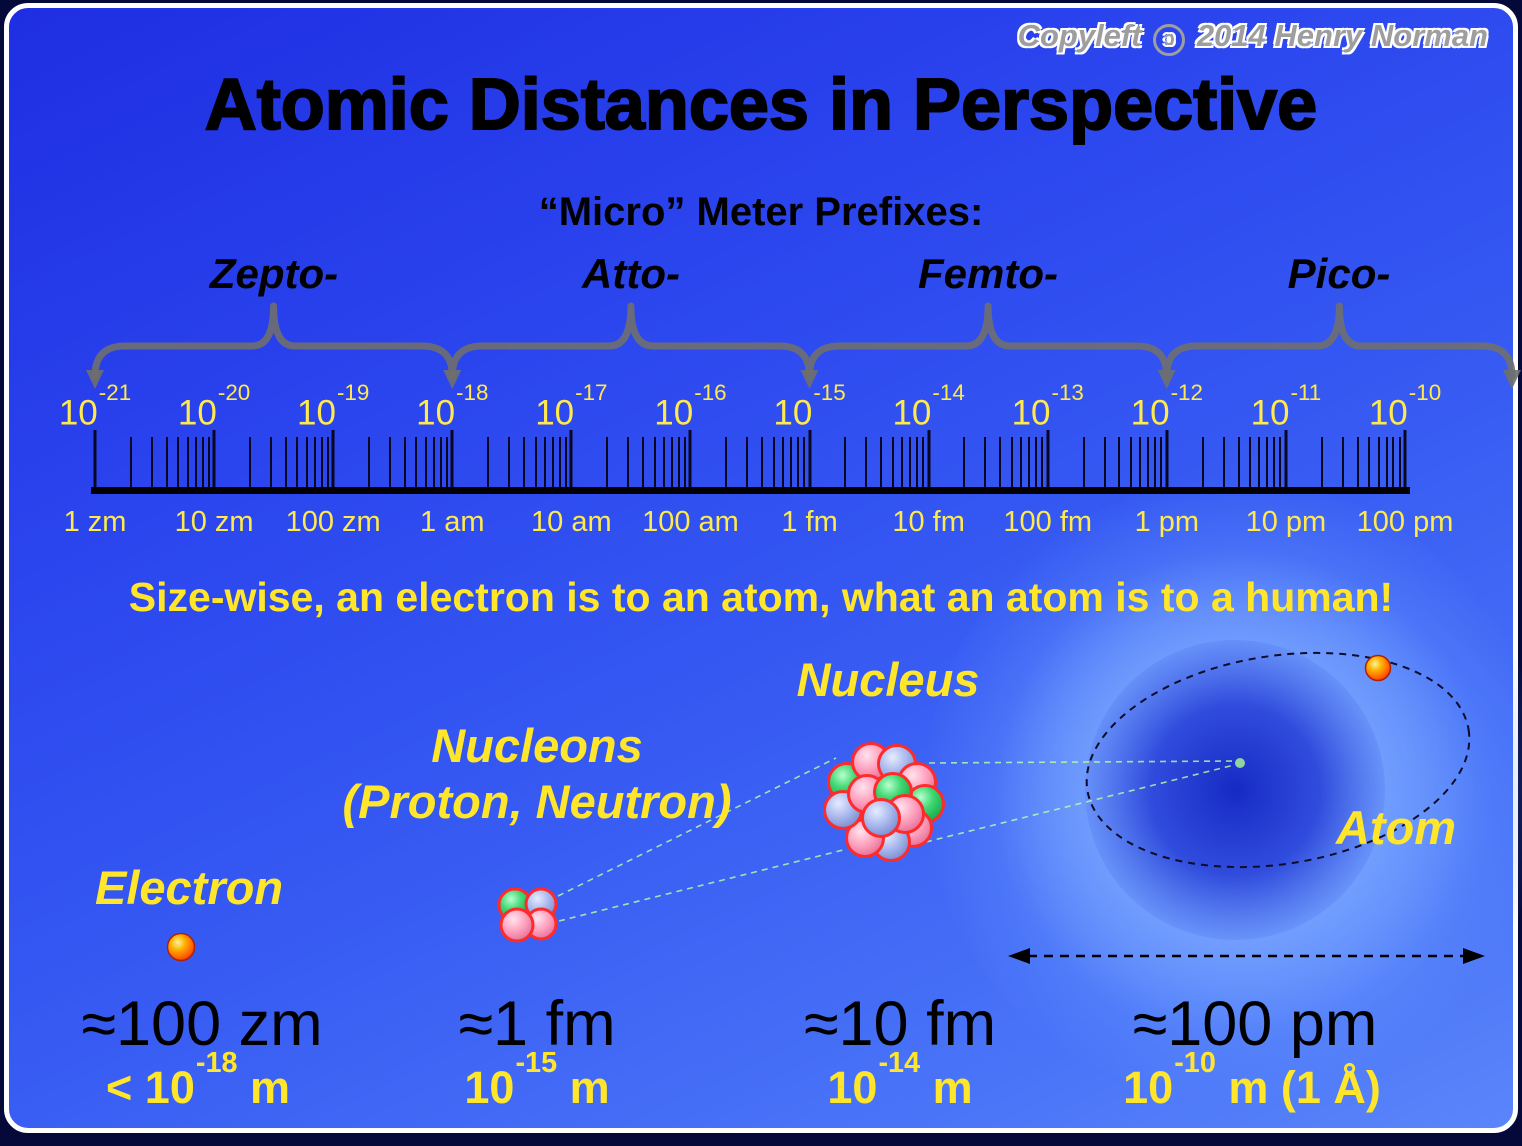 The width and height of the screenshot is (1522, 1146). I want to click on meters-exp: -15, so click(536, 1063).